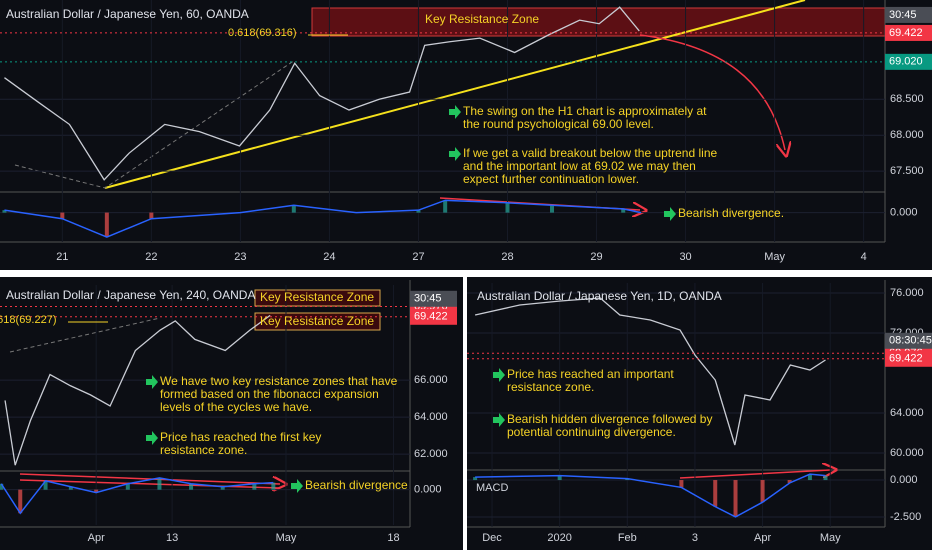 The width and height of the screenshot is (932, 550). Describe the element at coordinates (431, 380) in the screenshot. I see `y-tick-label: 66.000` at that location.